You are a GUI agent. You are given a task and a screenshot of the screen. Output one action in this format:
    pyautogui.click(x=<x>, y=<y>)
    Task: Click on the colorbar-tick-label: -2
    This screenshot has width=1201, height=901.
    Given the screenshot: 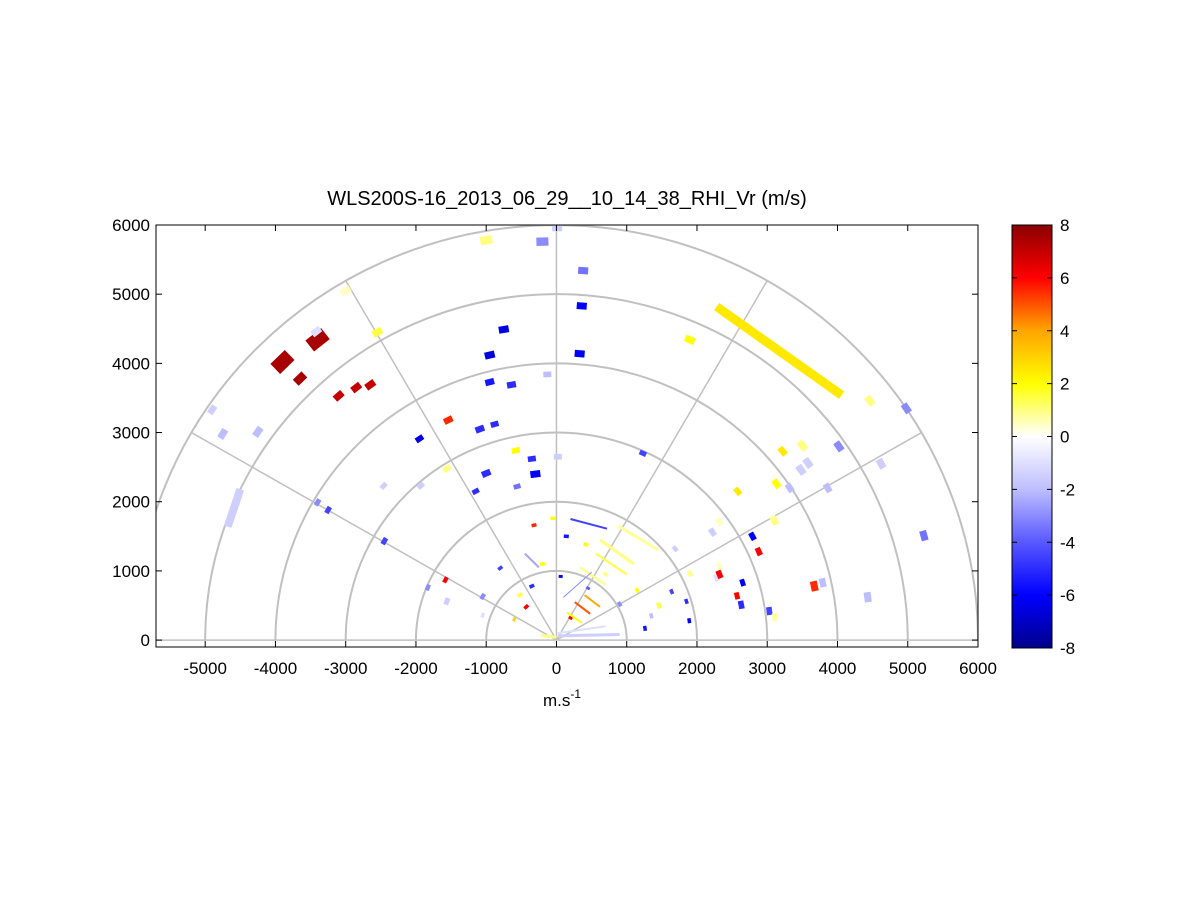 What is the action you would take?
    pyautogui.click(x=1067, y=489)
    